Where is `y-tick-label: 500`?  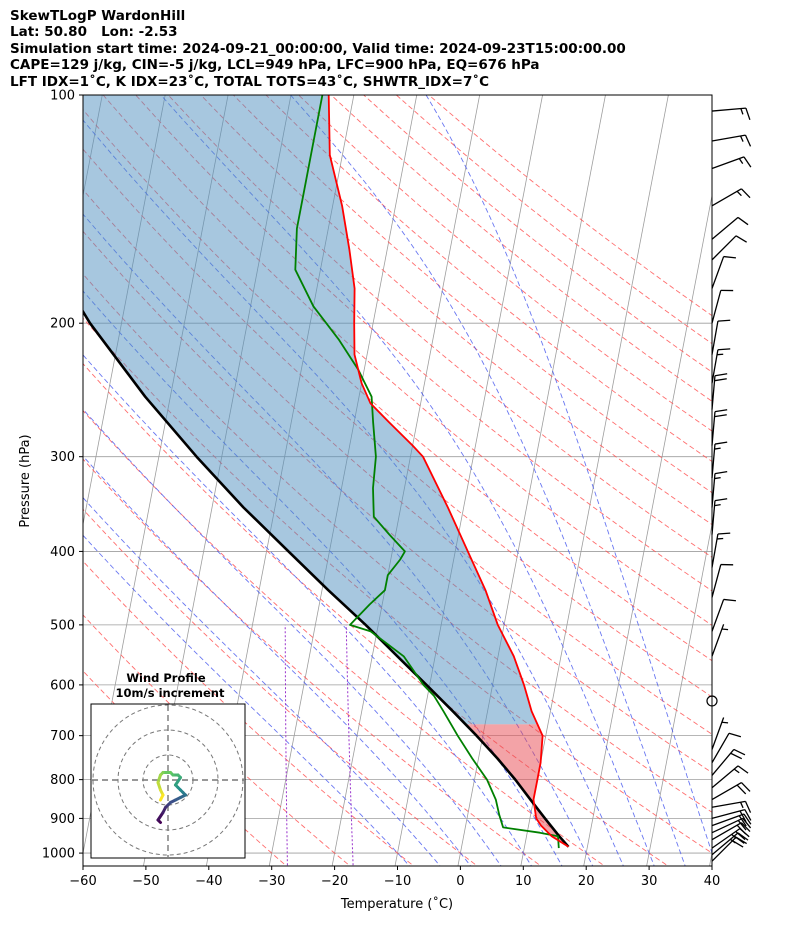
y-tick-label: 500 is located at coordinates (62, 625).